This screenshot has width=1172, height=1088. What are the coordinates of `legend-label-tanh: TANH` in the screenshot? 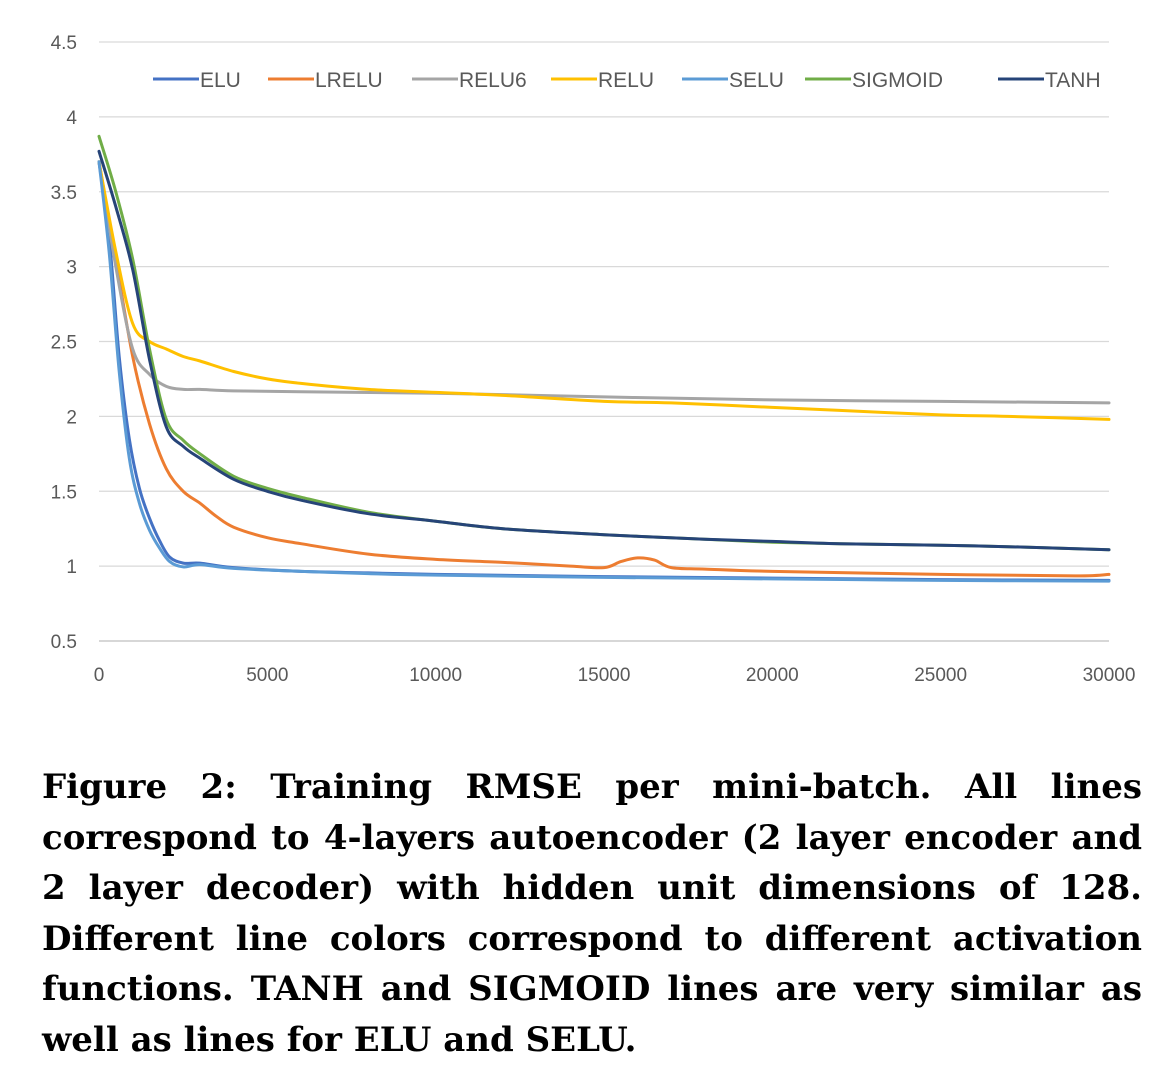 It's located at (1073, 80).